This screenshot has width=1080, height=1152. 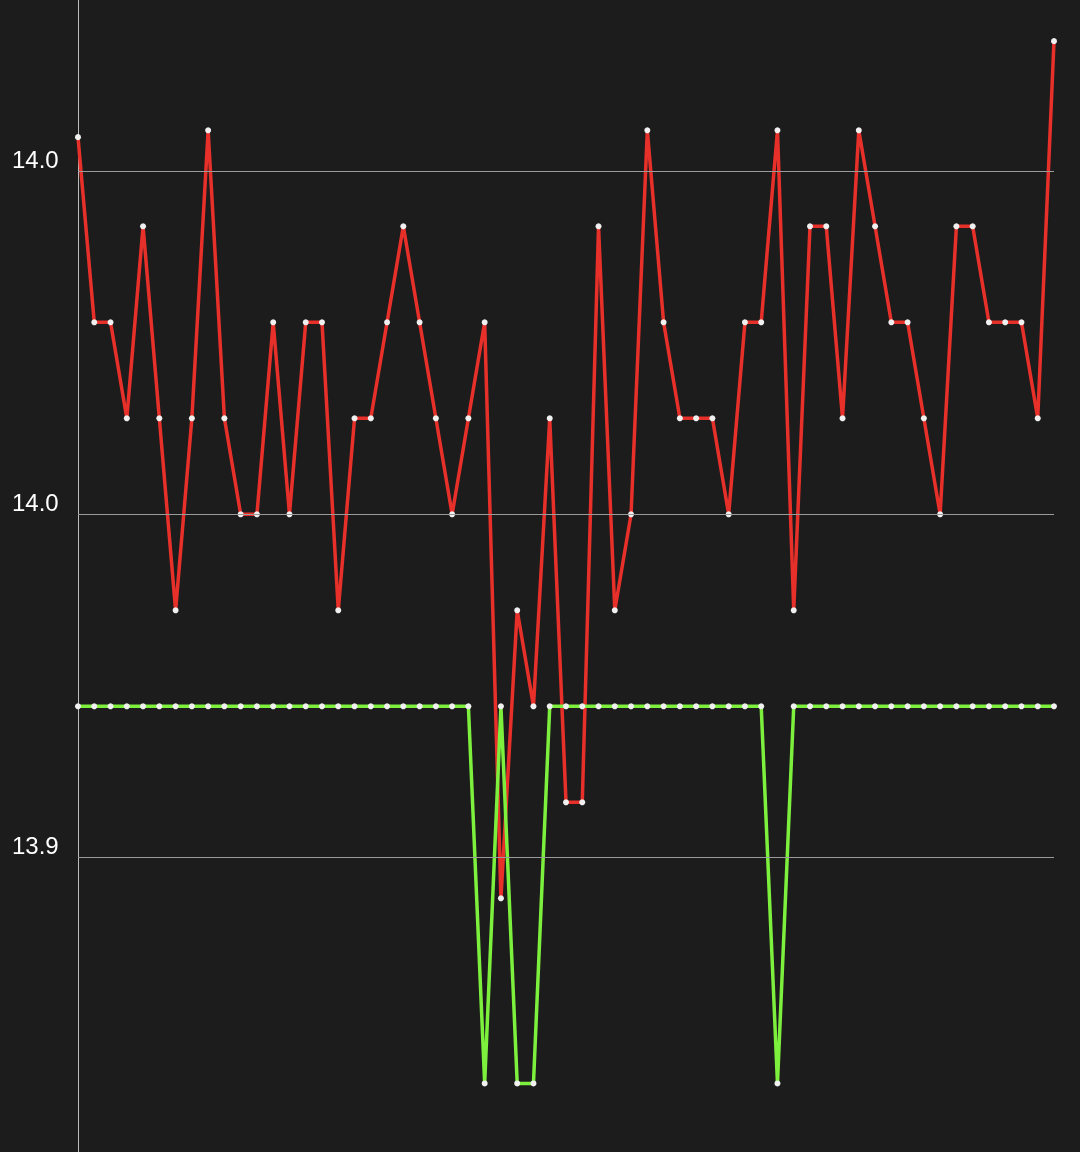 What do you see at coordinates (35, 845) in the screenshot?
I see `y-tick-label: 13.9` at bounding box center [35, 845].